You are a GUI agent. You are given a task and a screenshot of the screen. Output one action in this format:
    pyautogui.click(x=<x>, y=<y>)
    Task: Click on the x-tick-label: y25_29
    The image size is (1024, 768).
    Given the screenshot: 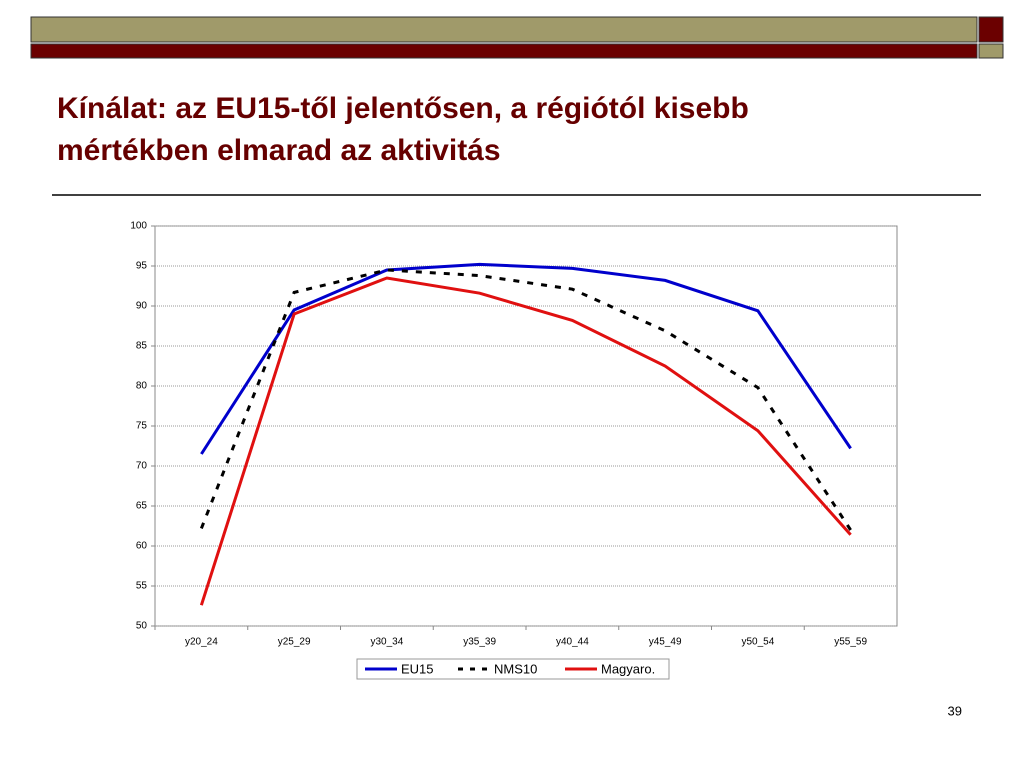 What is the action you would take?
    pyautogui.click(x=294, y=642)
    